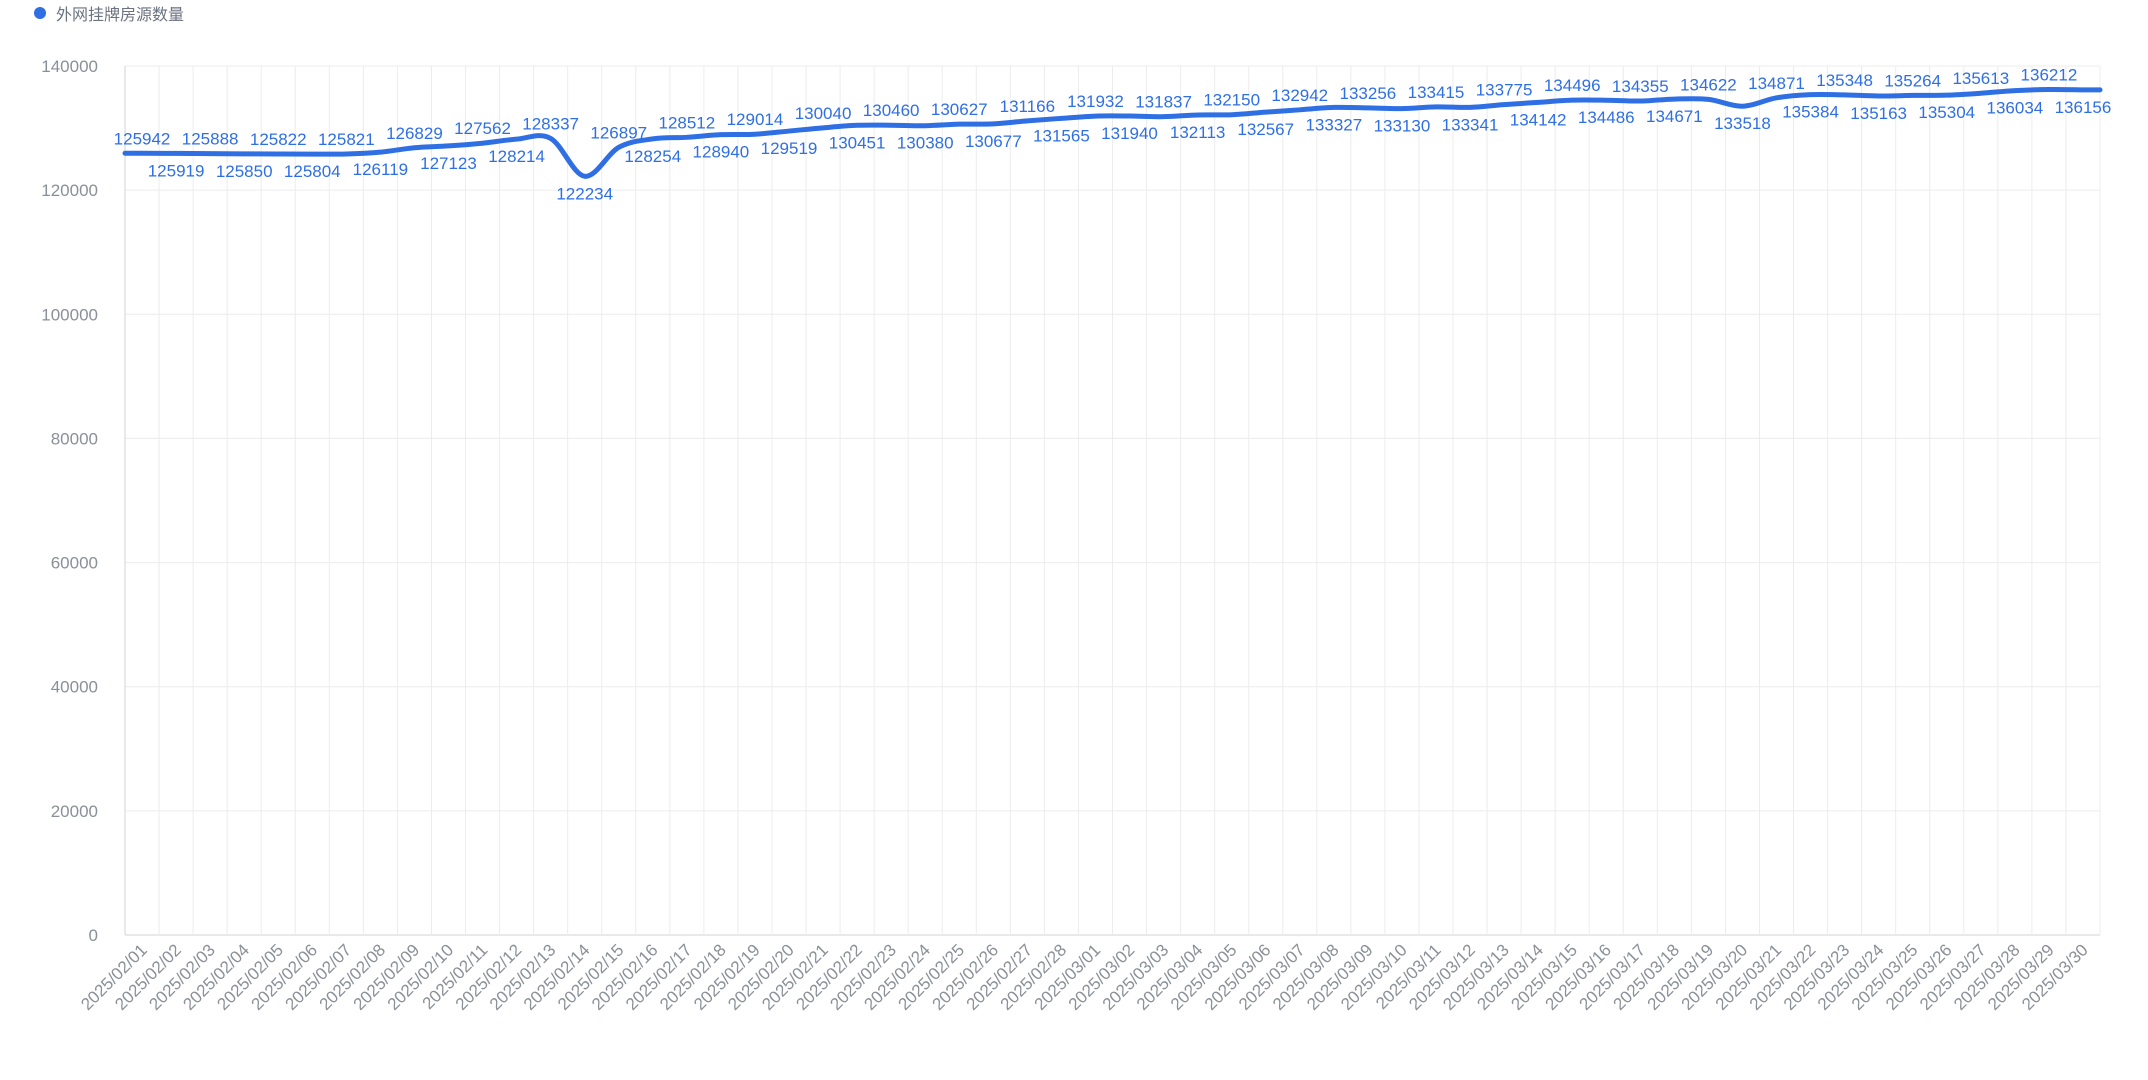 The width and height of the screenshot is (2148, 1080). I want to click on data-label: 131837, so click(1163, 102).